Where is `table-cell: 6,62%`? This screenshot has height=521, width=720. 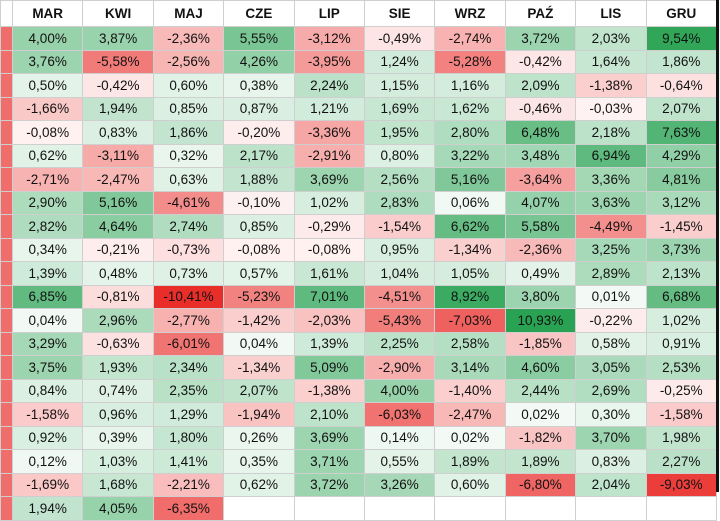 table-cell: 6,62% is located at coordinates (470, 226).